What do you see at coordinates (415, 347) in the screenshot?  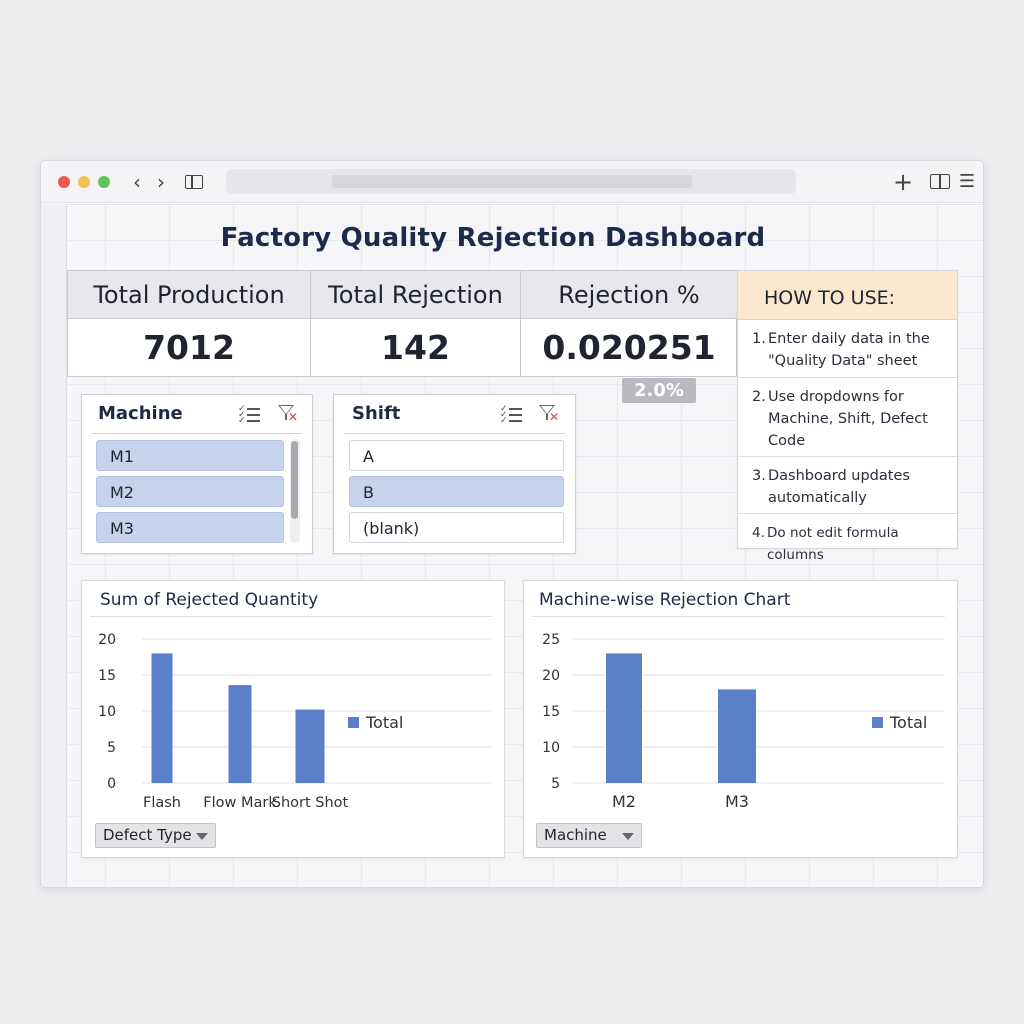 I see `kpi-value: 142` at bounding box center [415, 347].